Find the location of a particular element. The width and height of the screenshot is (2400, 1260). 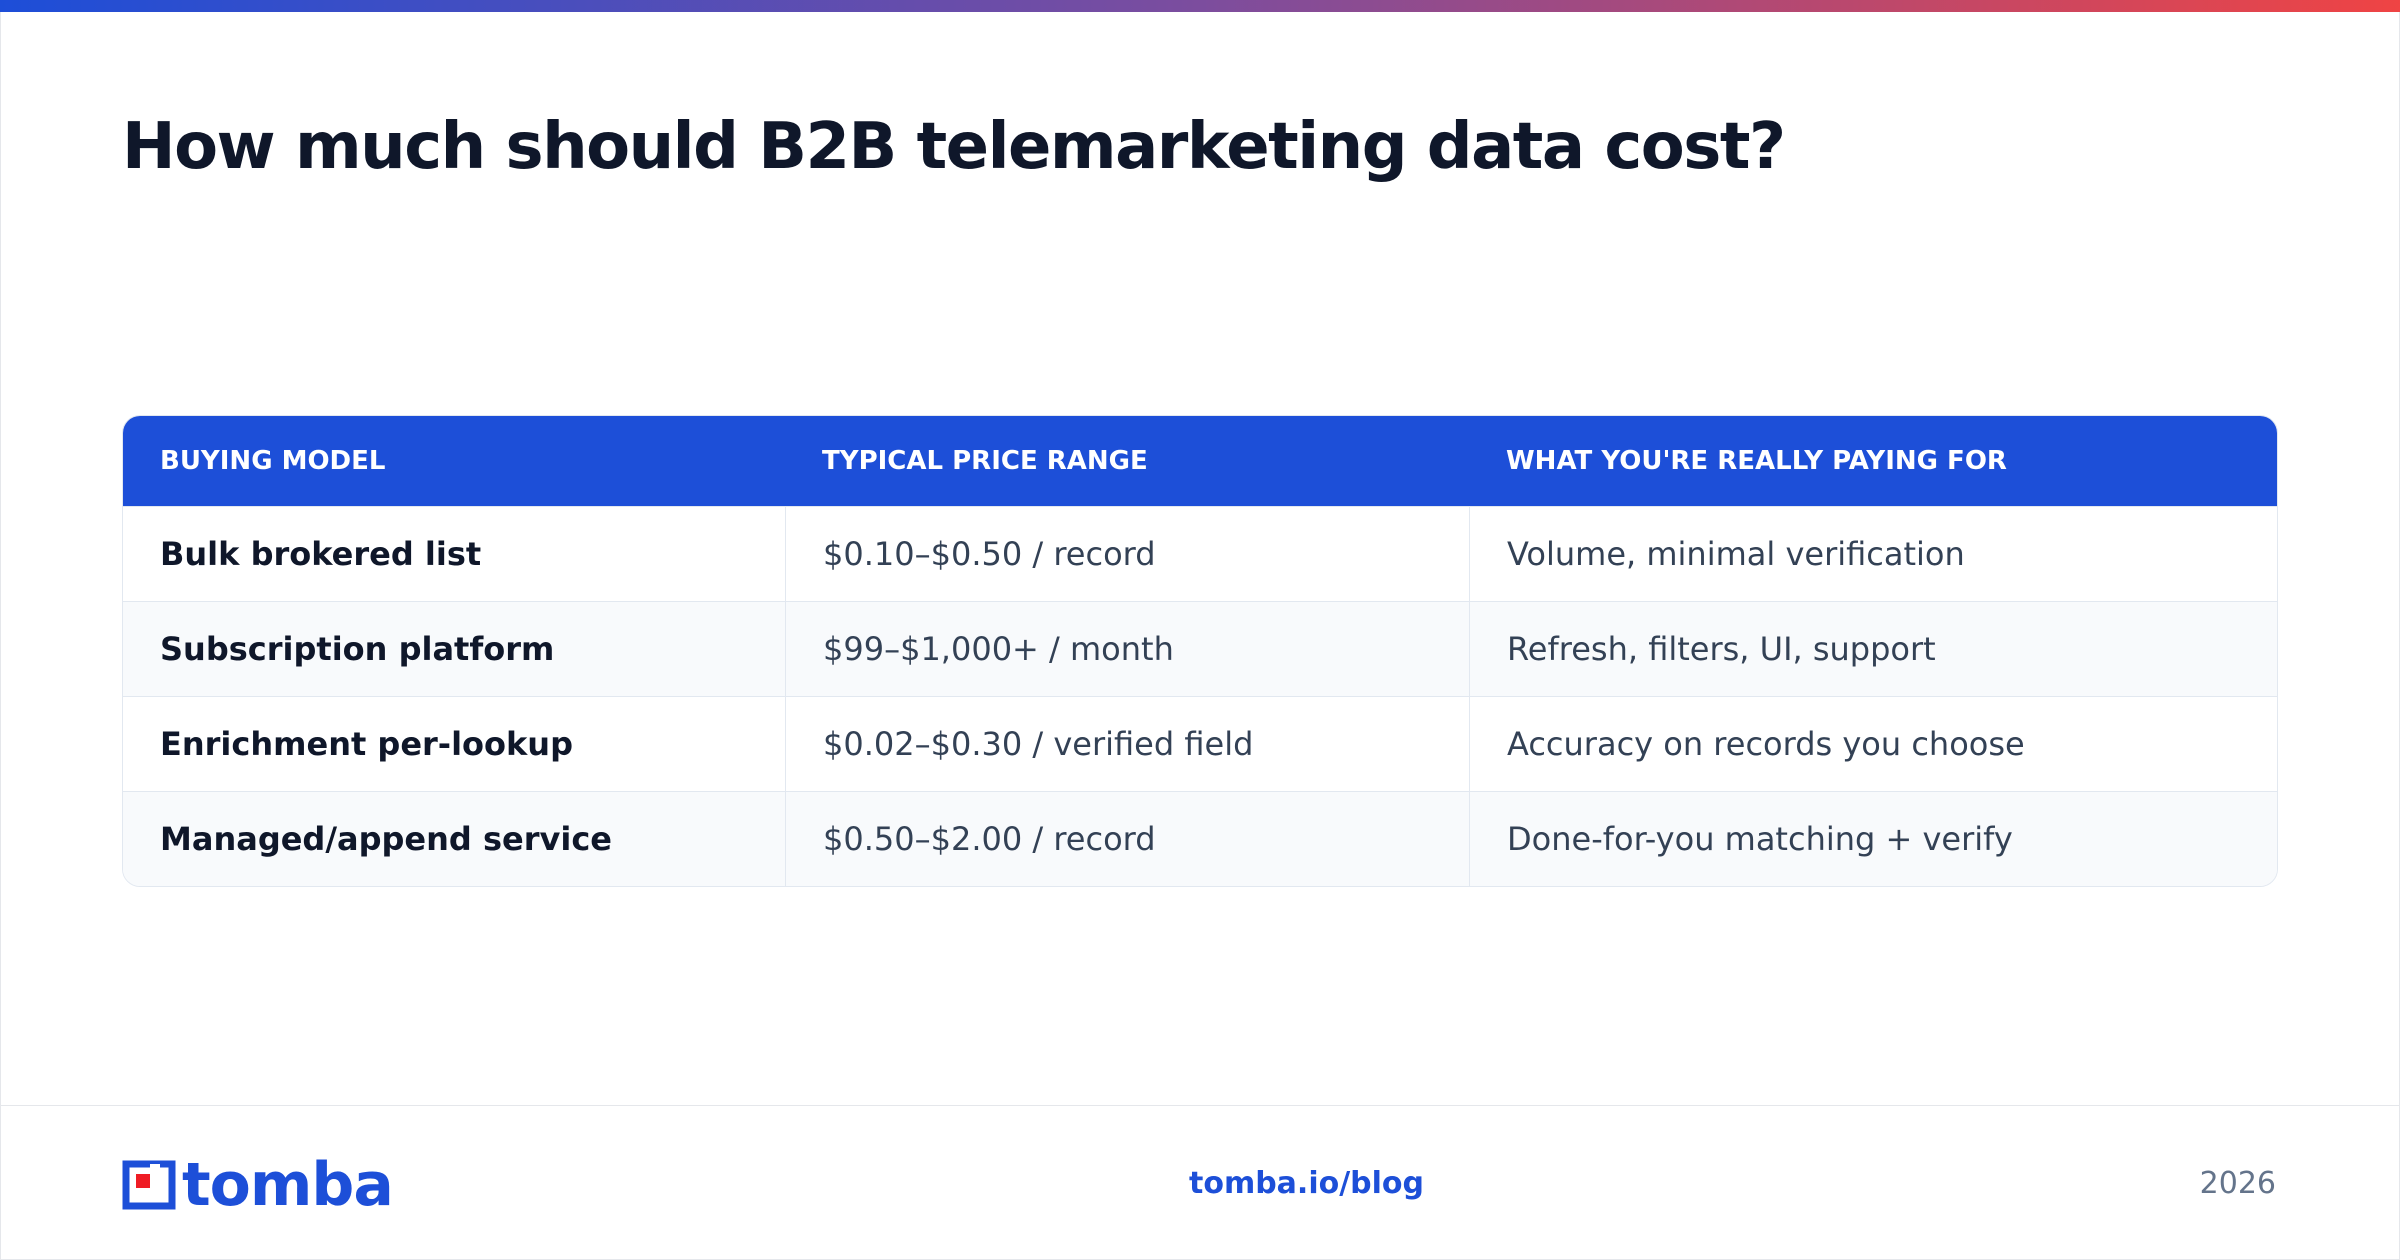

table-cell: $99–$1,000+ / month is located at coordinates (1127, 649).